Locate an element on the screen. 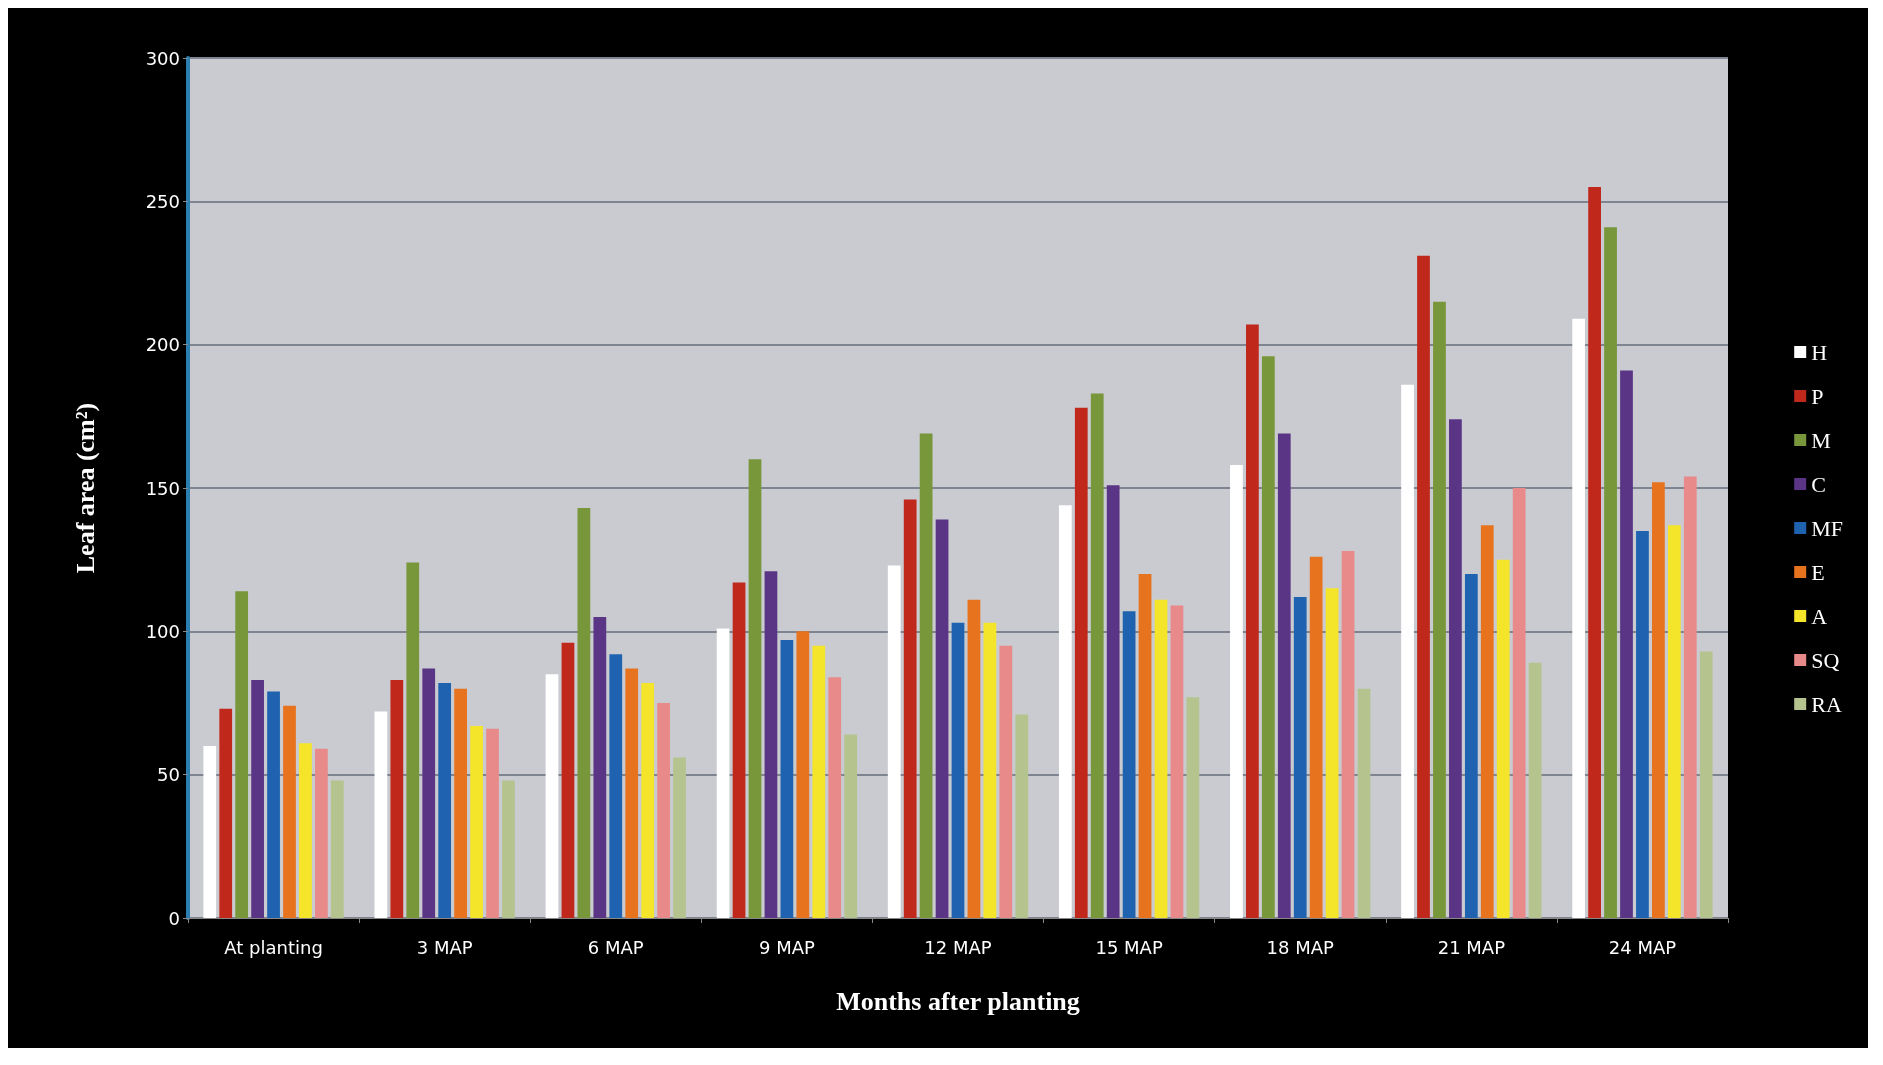 Image resolution: width=1883 pixels, height=1065 pixels. y-tick-label: 300 is located at coordinates (162, 58).